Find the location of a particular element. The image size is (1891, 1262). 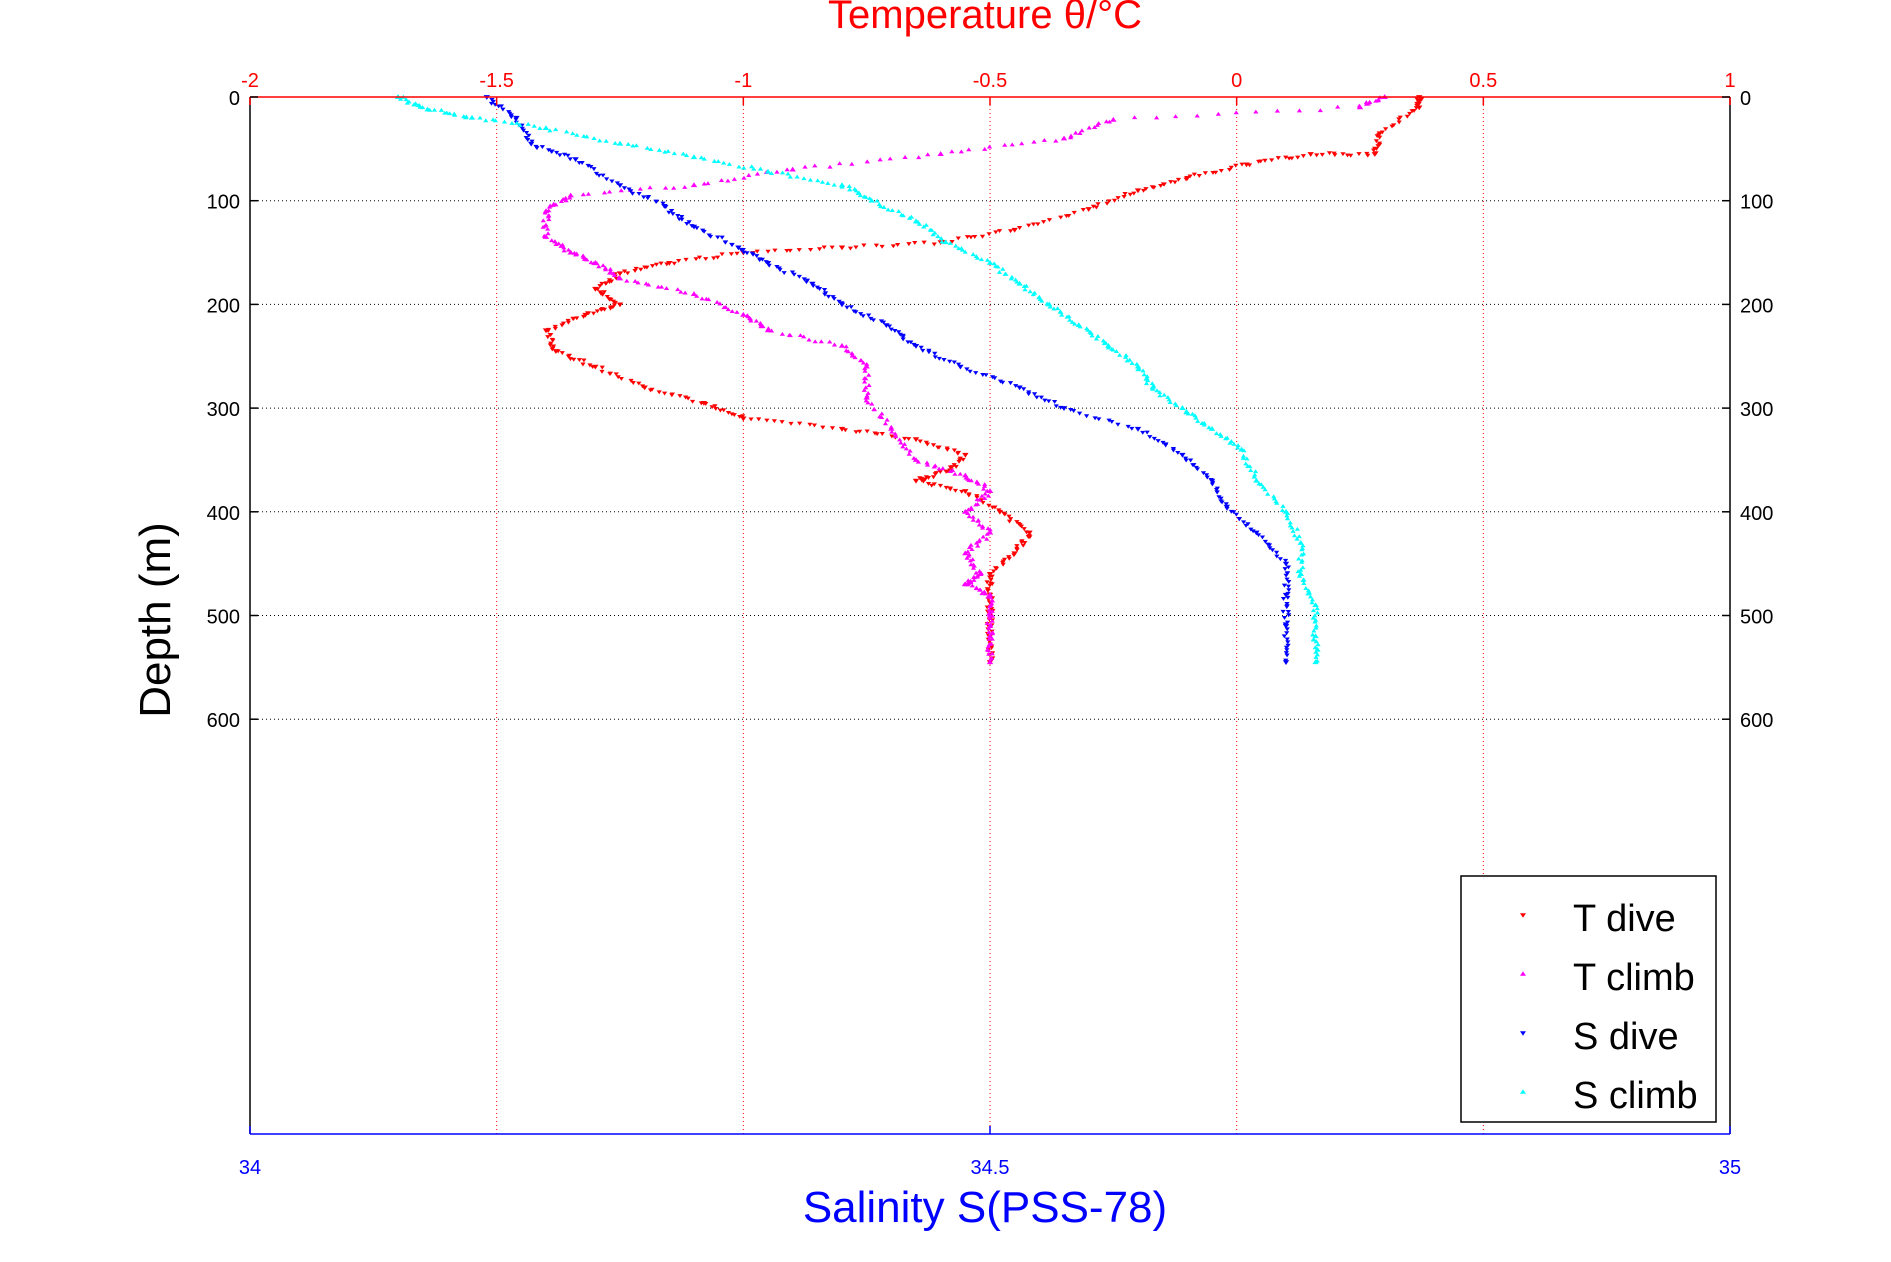

top-tick-label: -0.5 is located at coordinates (990, 81).